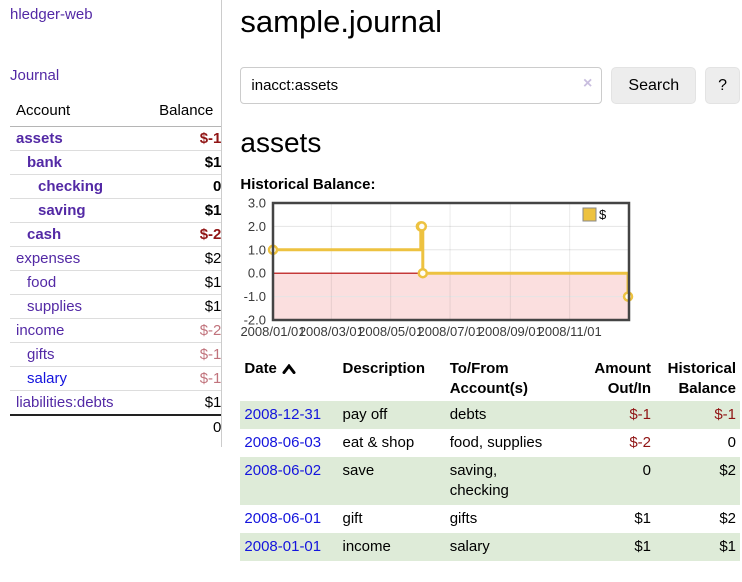  I want to click on sort-ascending-icon, so click(289, 368).